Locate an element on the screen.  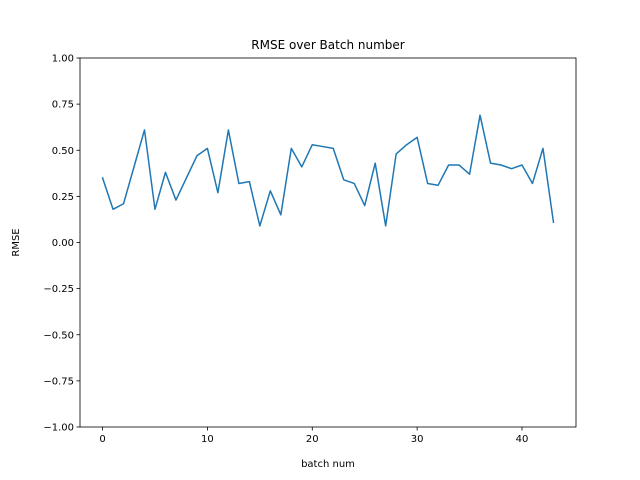
y-tick-label: 1.00 is located at coordinates (63, 59).